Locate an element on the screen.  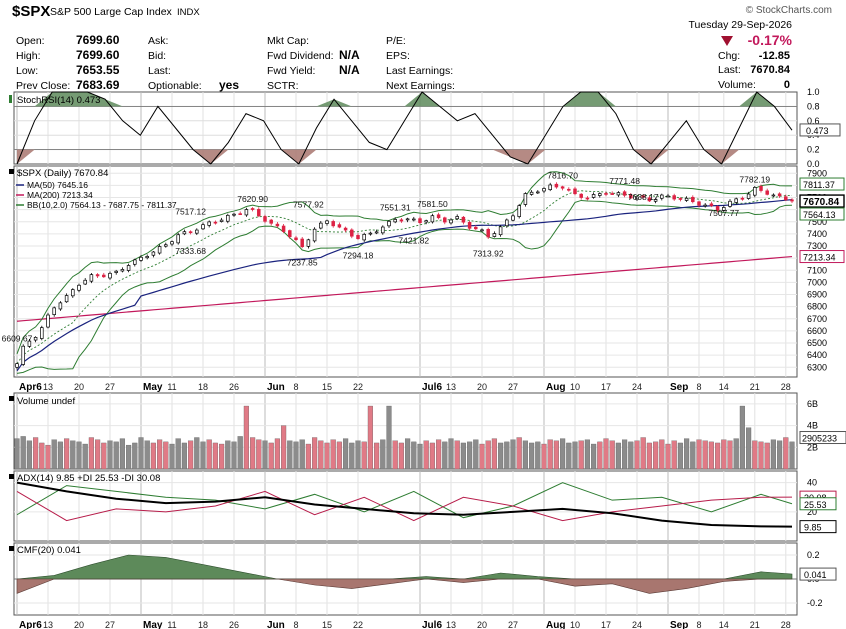
price-title: $SPX (Daily) 7670.84 is located at coordinates (62, 173).